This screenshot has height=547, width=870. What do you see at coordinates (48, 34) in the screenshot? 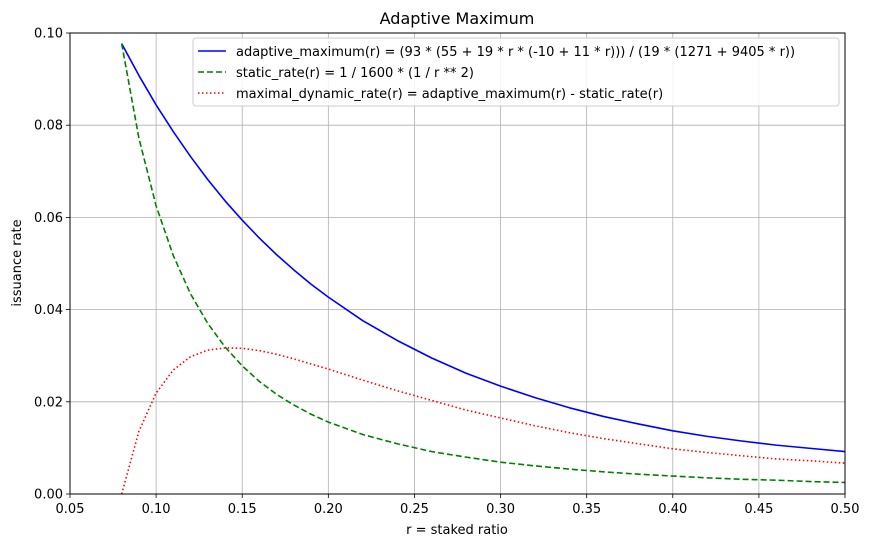
I see `y-tick-label: 0.10` at bounding box center [48, 34].